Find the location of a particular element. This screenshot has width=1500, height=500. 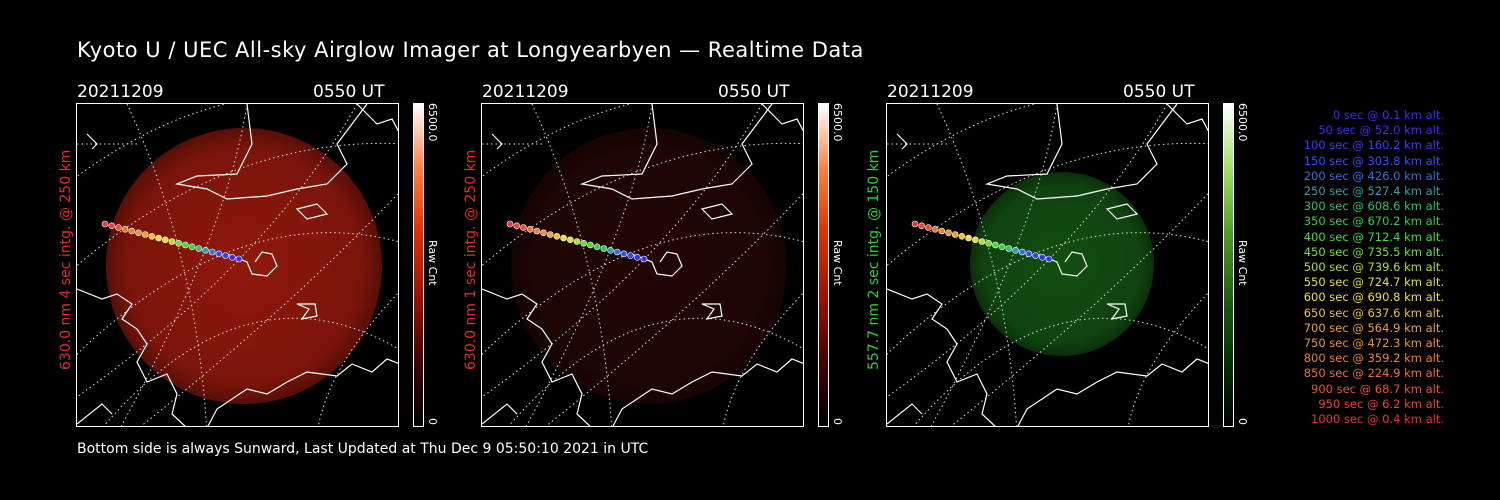

panel-2-cbar-label: Raw Cnt is located at coordinates (837, 263).